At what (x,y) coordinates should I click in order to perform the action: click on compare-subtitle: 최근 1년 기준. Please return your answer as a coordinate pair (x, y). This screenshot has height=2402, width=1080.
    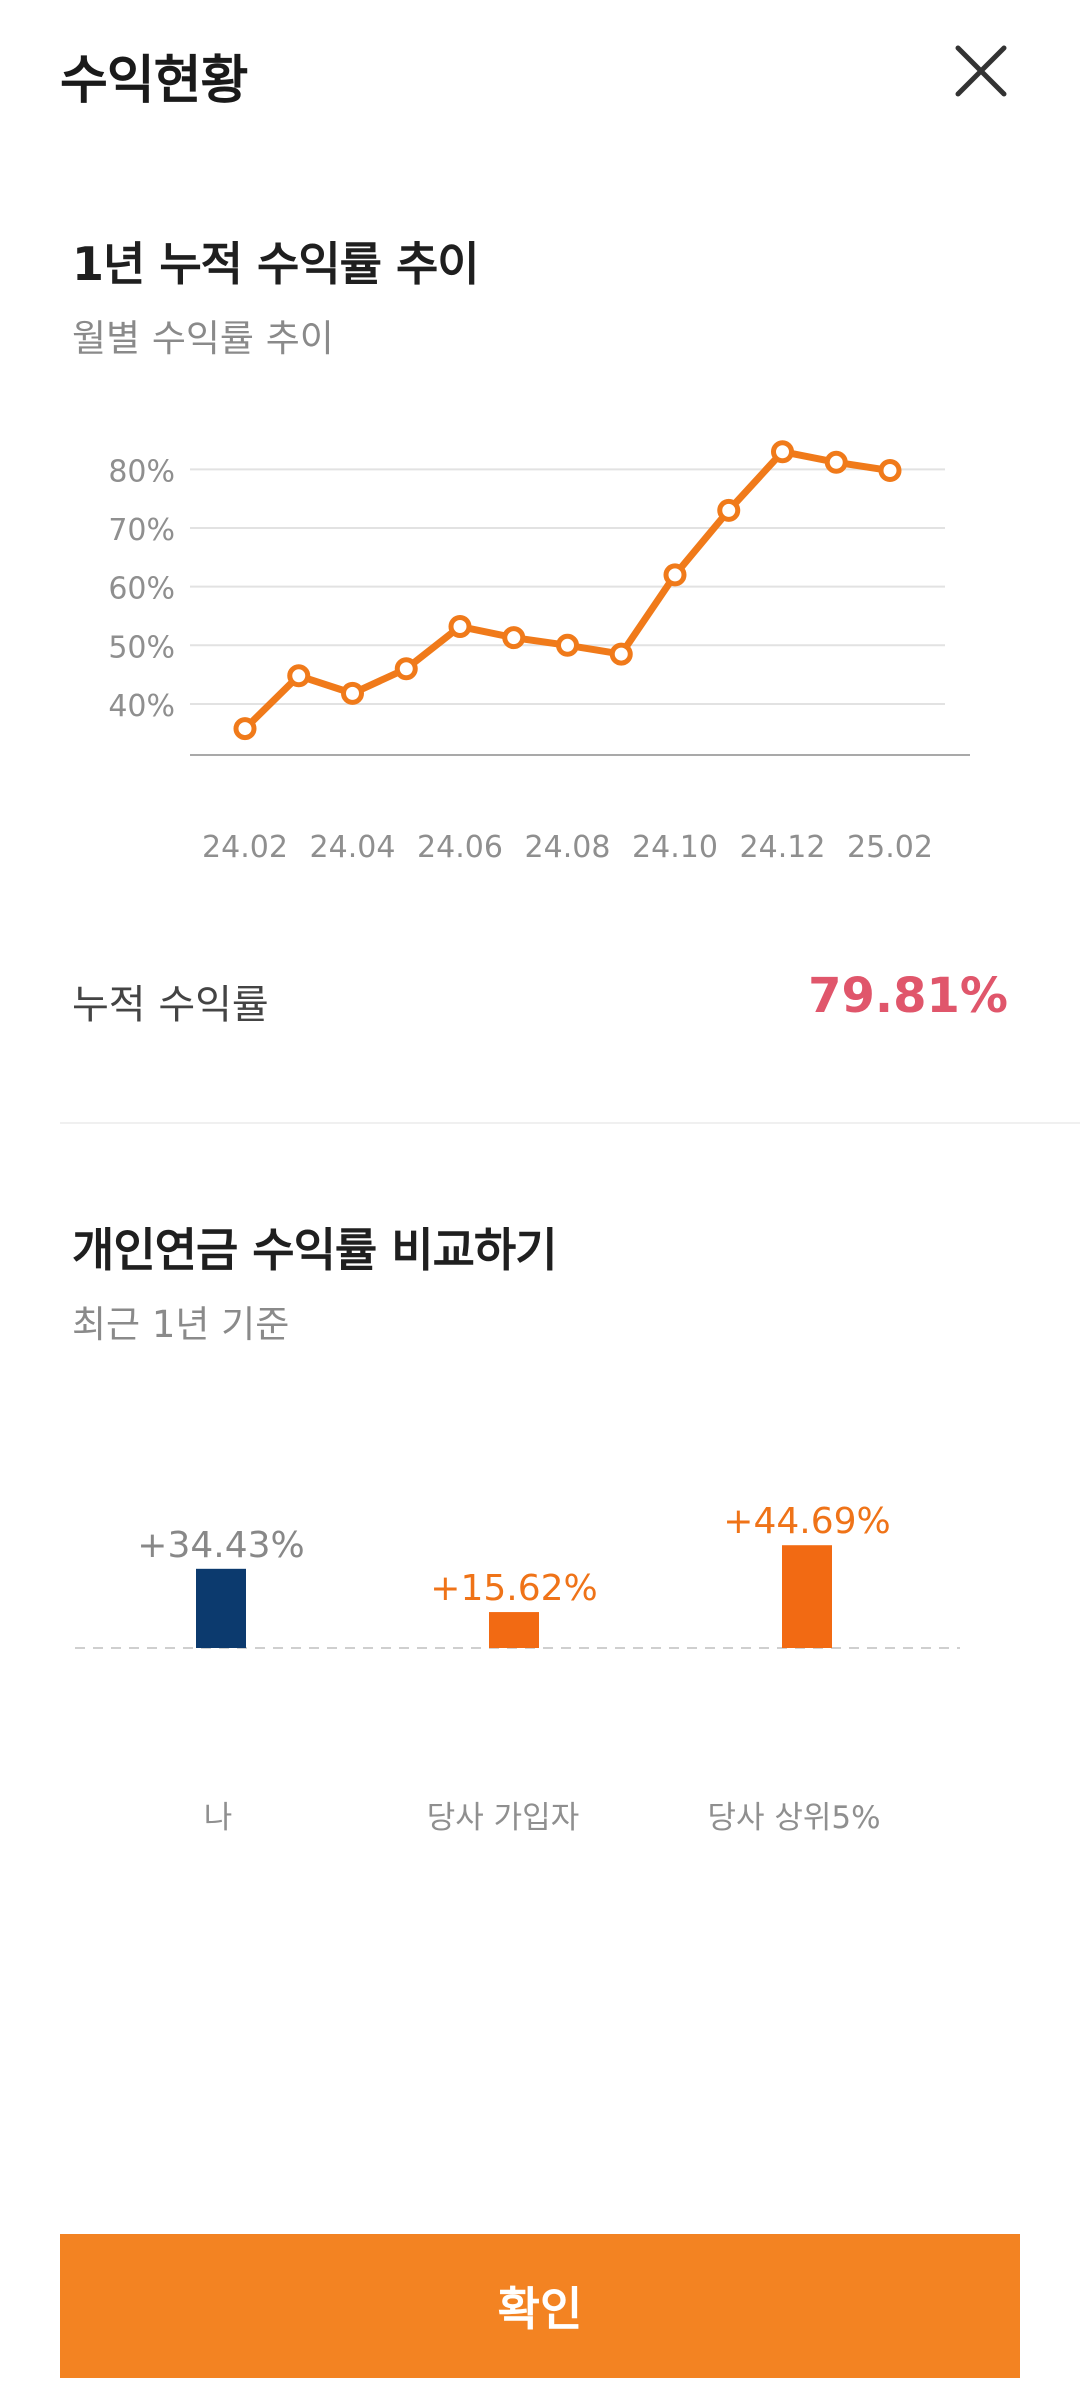
    Looking at the image, I should click on (181, 1324).